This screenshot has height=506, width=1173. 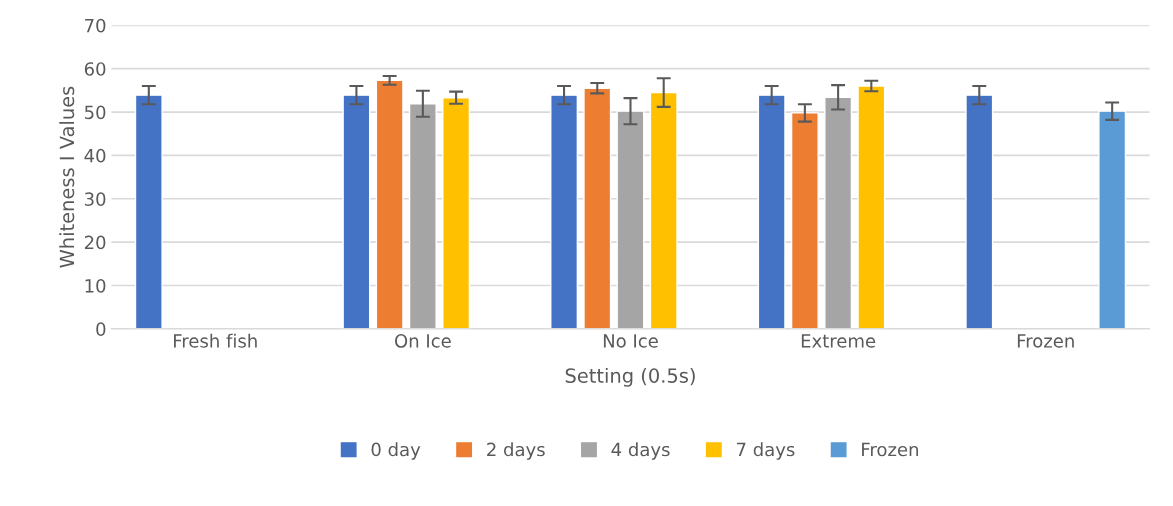 I want to click on legend-label: 2 days, so click(x=516, y=451).